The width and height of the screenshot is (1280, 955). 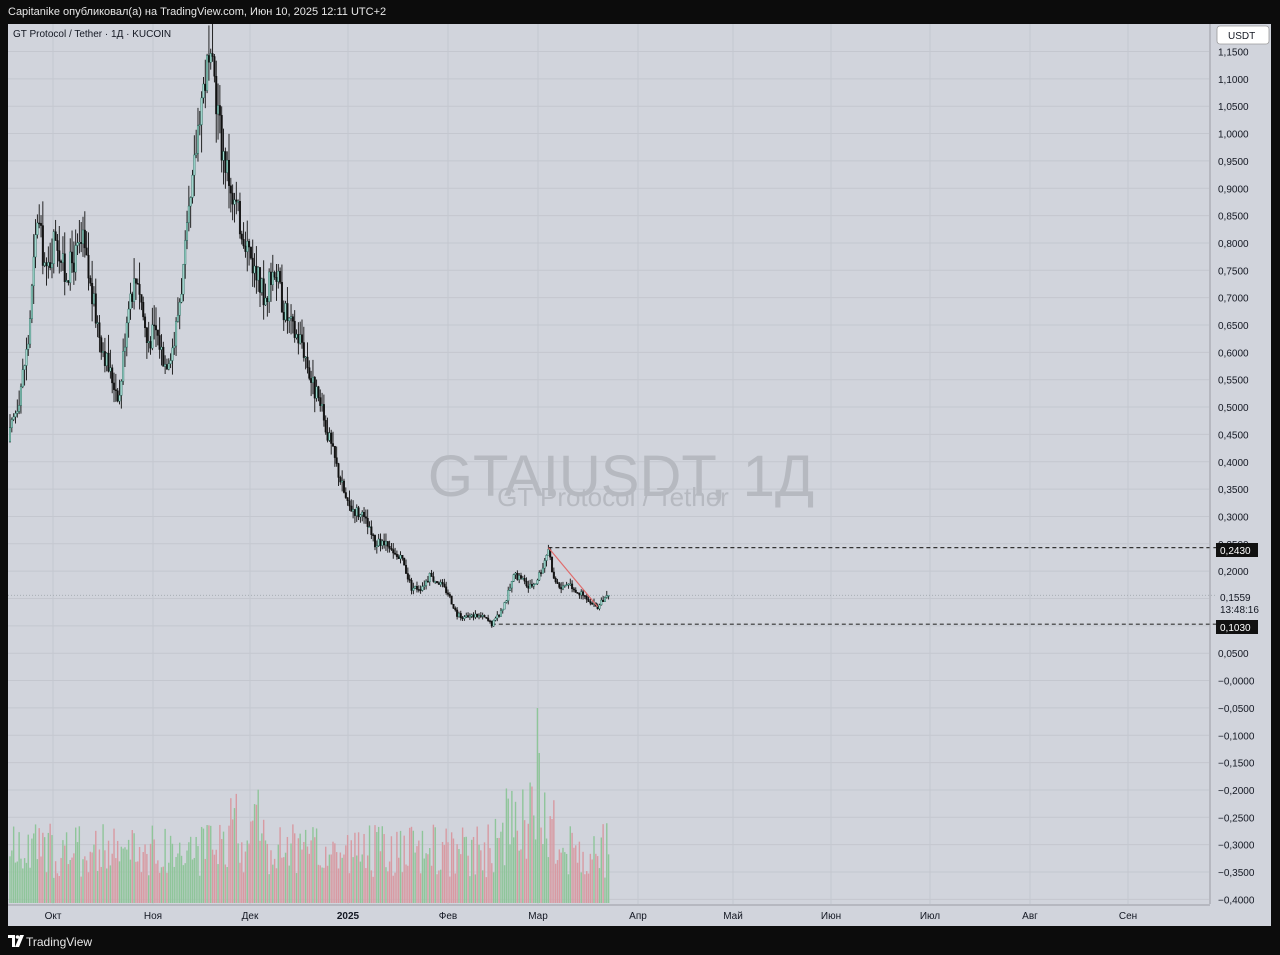 I want to click on price-tick-label: 1,0500, so click(x=1233, y=107).